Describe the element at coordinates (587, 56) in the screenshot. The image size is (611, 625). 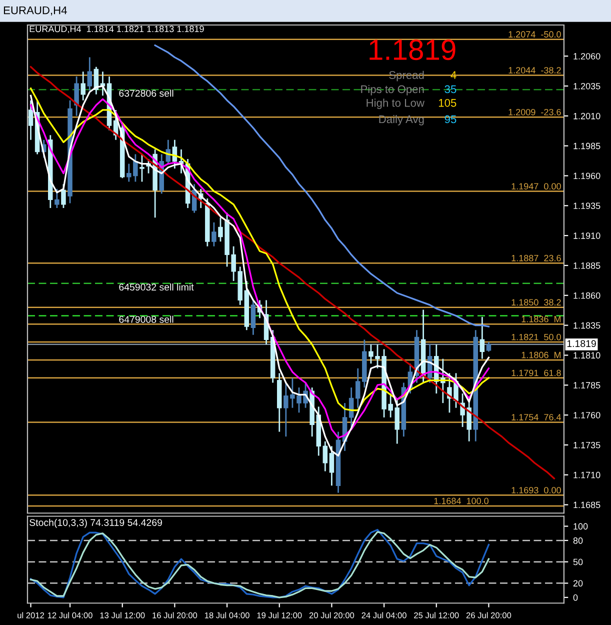
I see `y-tick-label: 1.2060` at that location.